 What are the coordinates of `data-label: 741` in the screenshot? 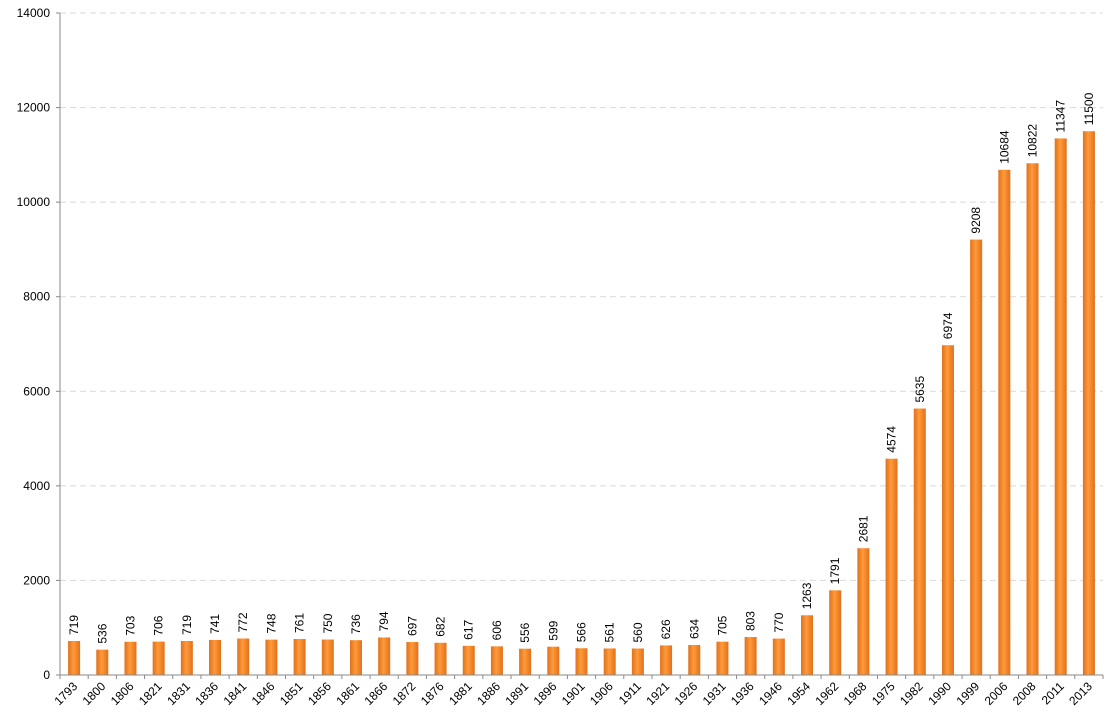 It's located at (215, 624).